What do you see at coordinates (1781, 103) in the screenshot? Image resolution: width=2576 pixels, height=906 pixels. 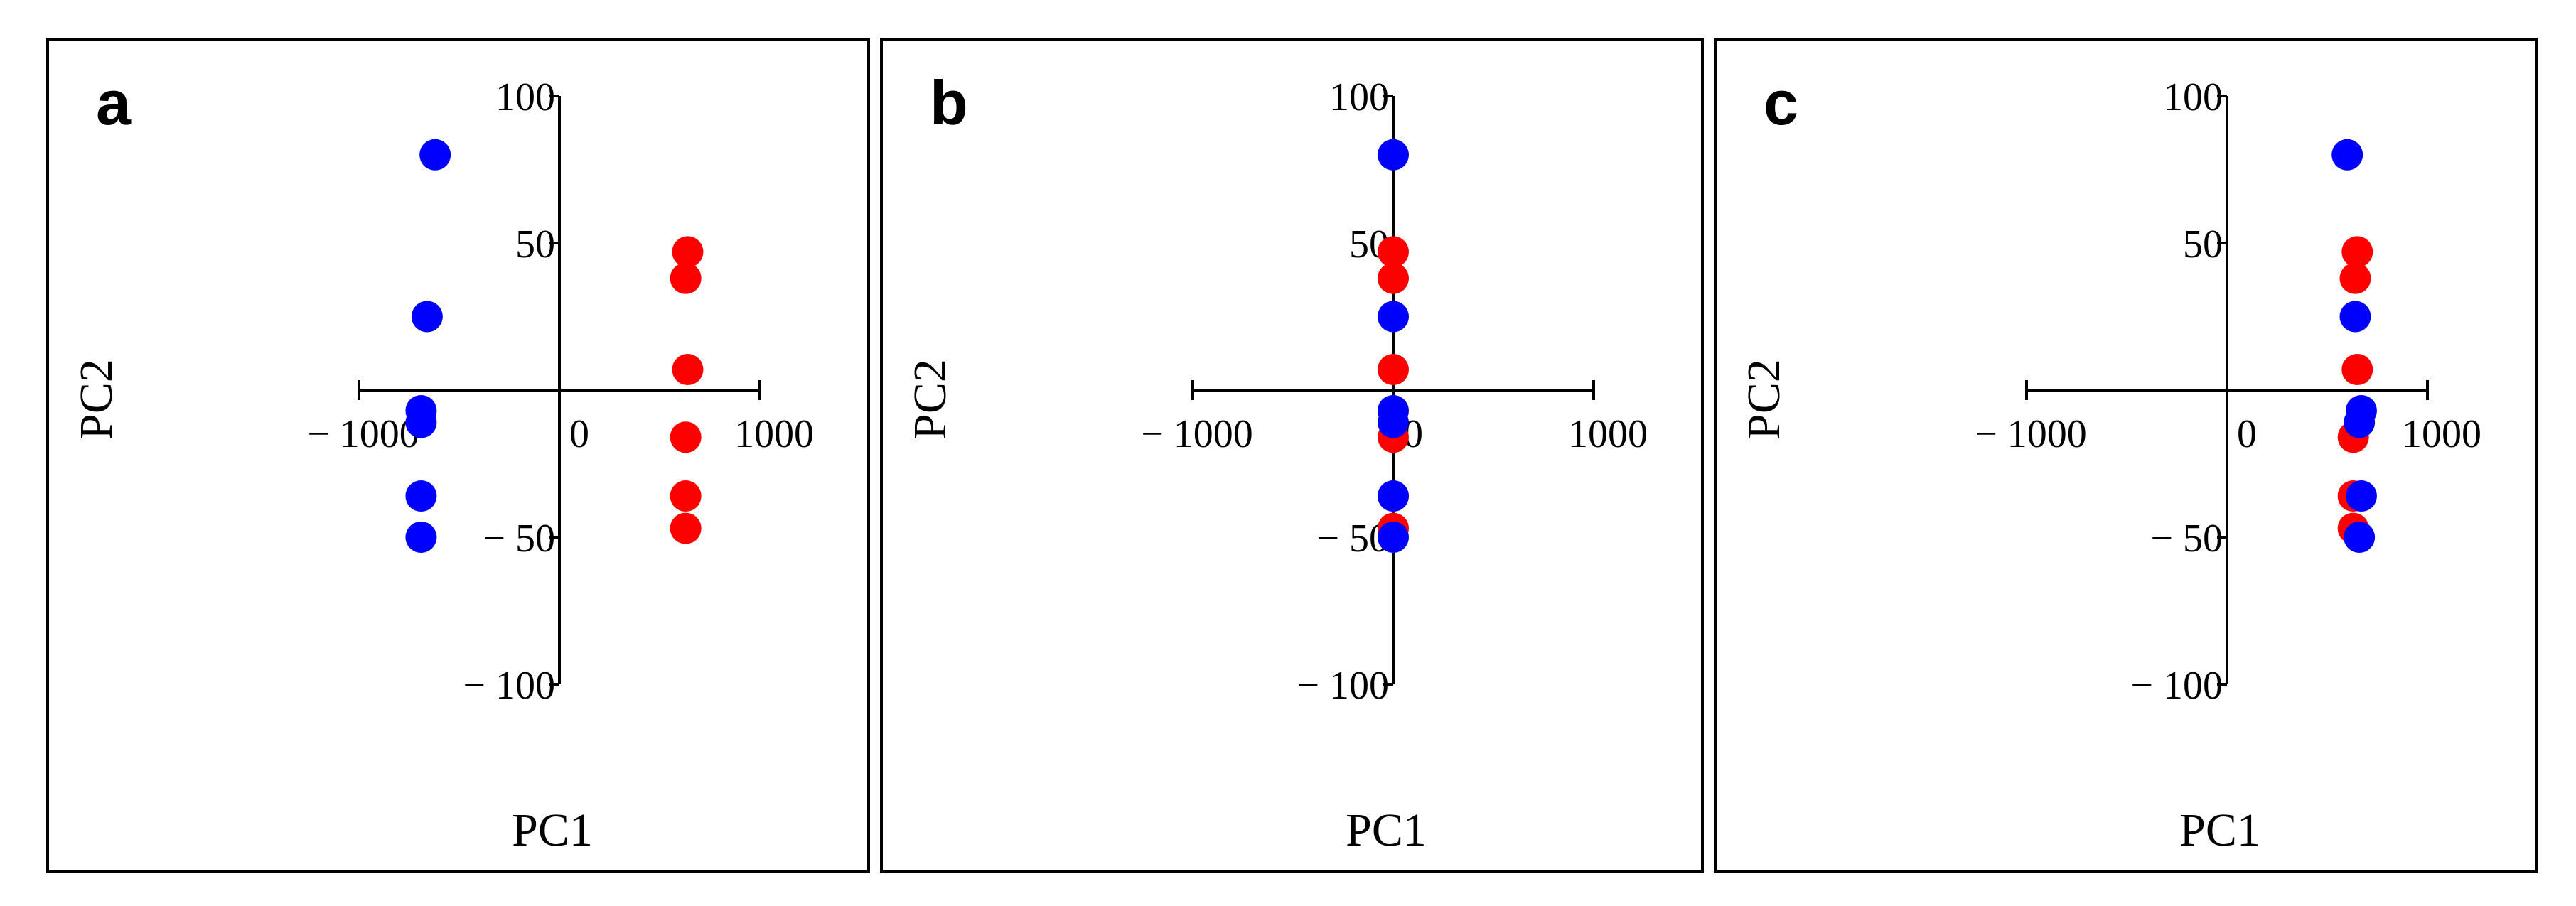 I see `panel-letter: c` at bounding box center [1781, 103].